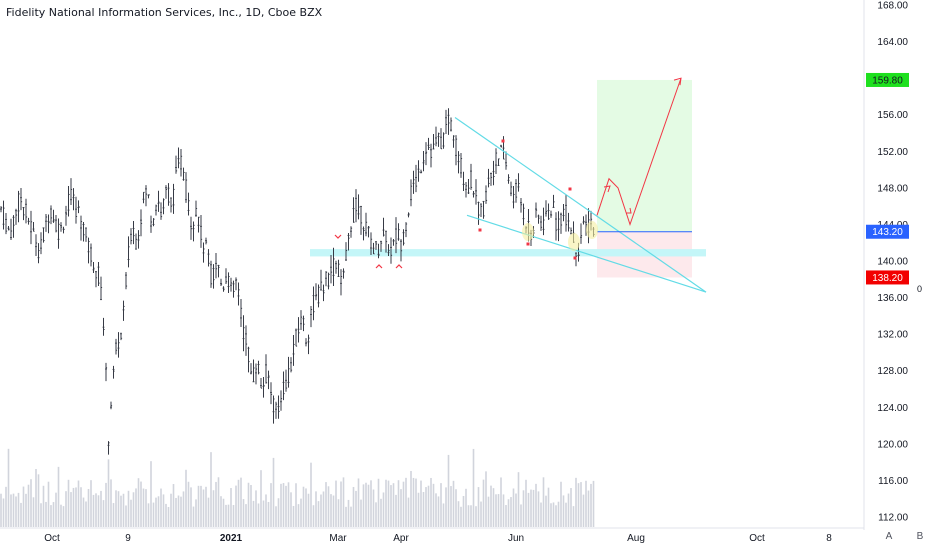 The width and height of the screenshot is (932, 550). What do you see at coordinates (644, 155) in the screenshot?
I see `target-zone` at bounding box center [644, 155].